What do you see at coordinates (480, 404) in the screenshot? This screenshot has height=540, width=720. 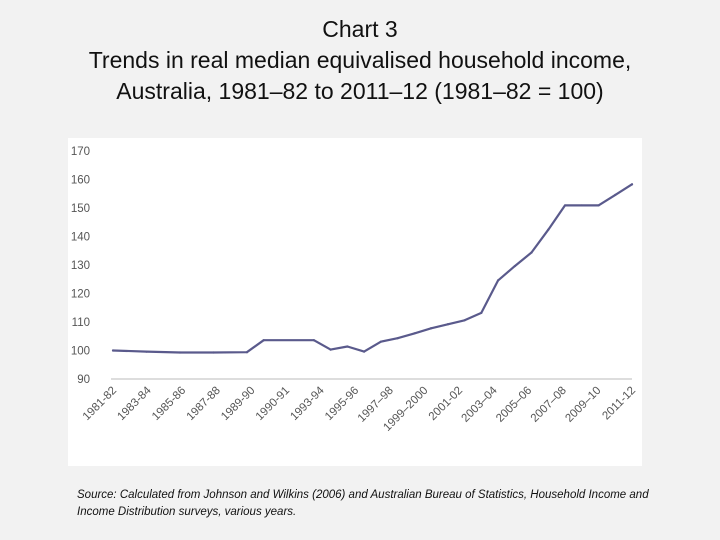 I see `x-tick-label: 2003–04` at bounding box center [480, 404].